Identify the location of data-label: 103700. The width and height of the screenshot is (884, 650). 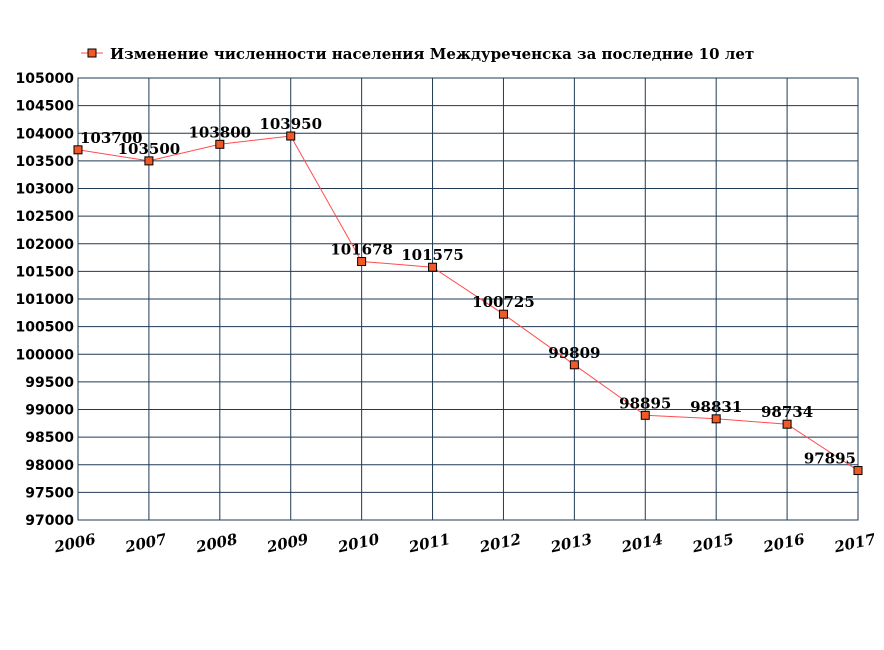
(111, 138).